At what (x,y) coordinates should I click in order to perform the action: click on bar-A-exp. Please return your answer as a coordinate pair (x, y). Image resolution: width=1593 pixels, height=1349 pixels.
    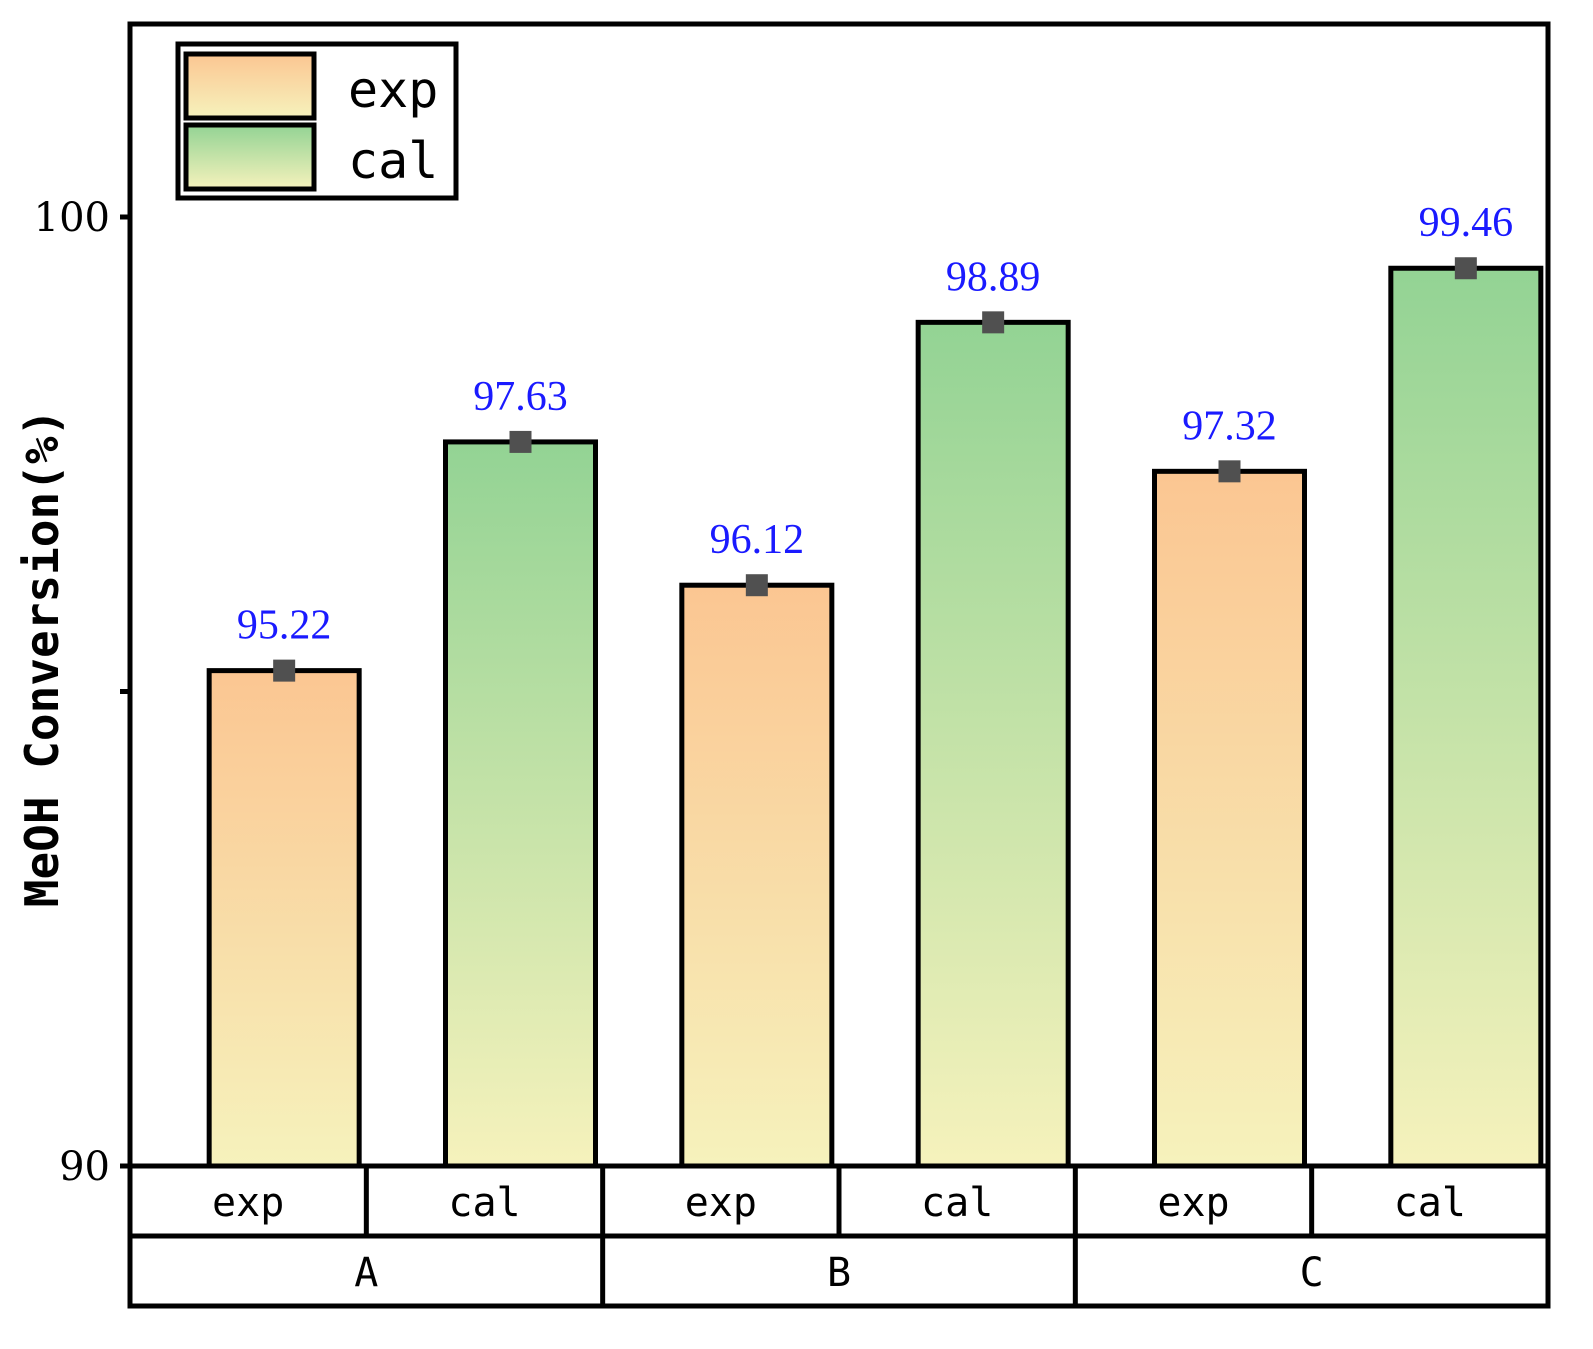
    Looking at the image, I should click on (284, 918).